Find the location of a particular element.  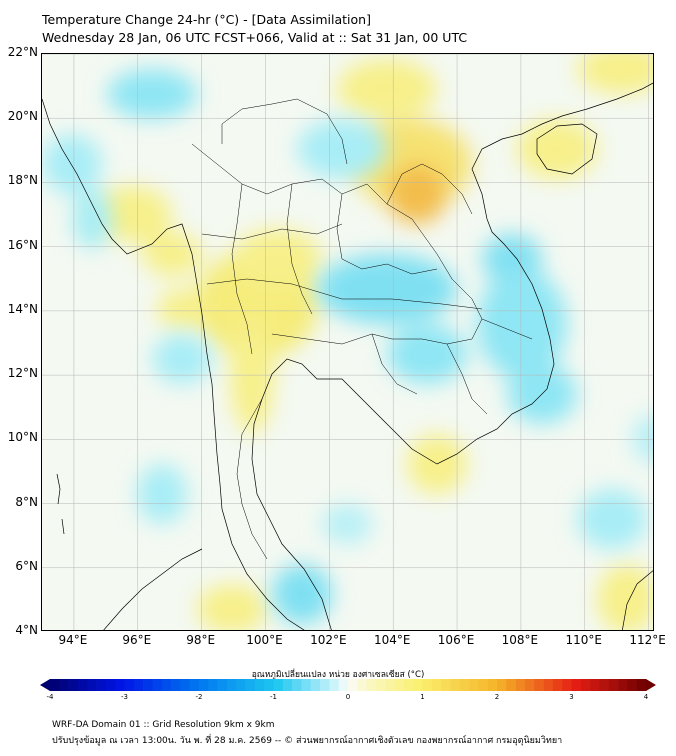

lon-label: 96°E is located at coordinates (137, 640).